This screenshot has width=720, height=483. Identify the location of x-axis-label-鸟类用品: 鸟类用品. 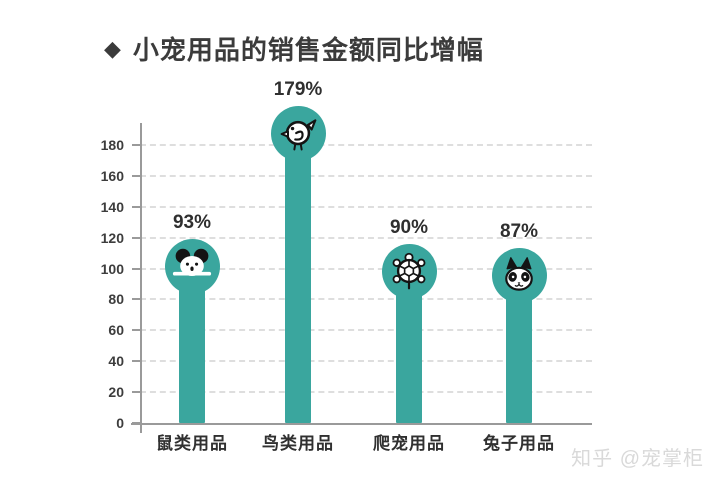
(298, 443).